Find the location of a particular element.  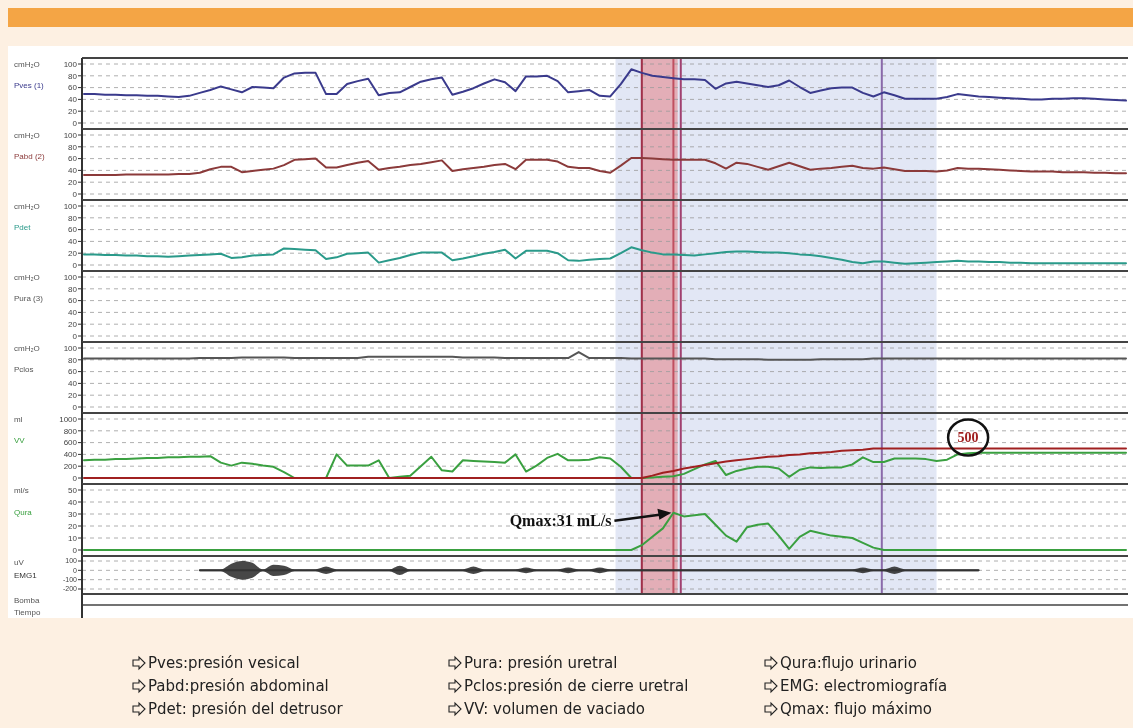

chart-title: ml/s is located at coordinates (21, 490).